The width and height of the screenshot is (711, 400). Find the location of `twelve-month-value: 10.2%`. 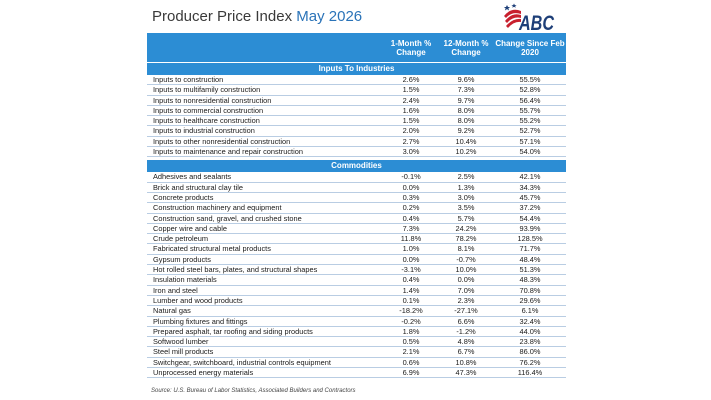

twelve-month-value: 10.2% is located at coordinates (466, 152).